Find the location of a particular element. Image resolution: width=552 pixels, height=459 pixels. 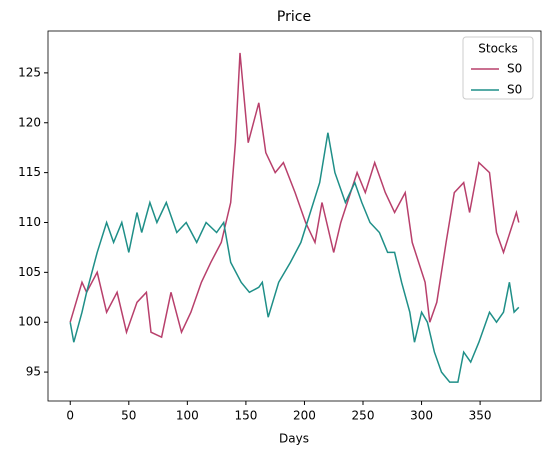

legend: Stocks S0 S0 is located at coordinates (498, 68).